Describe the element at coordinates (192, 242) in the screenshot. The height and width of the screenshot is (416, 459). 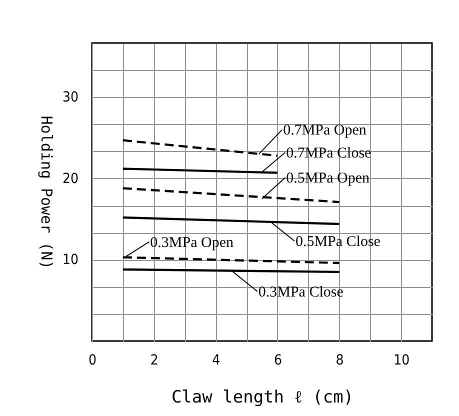
I see `annotation: 0.3MPa Open` at that location.